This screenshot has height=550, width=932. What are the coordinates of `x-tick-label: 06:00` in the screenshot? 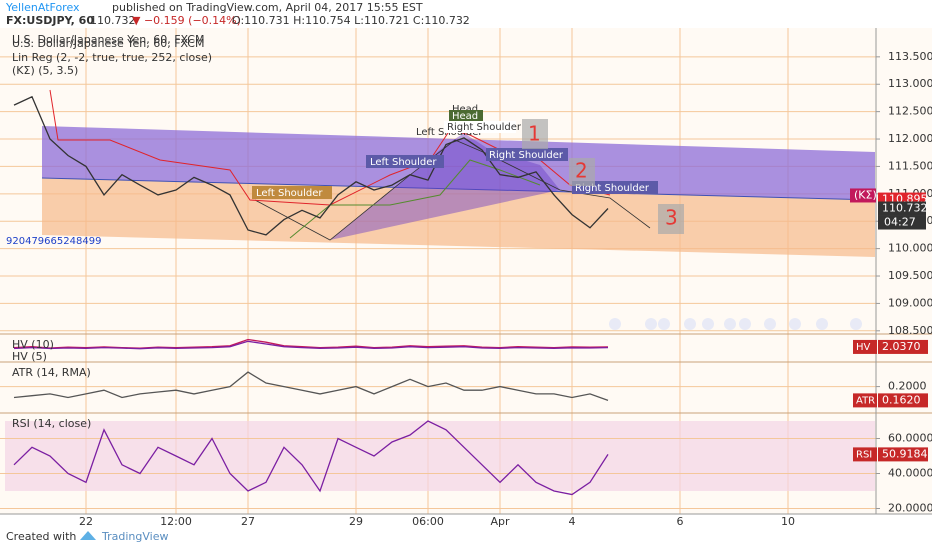 It's located at (428, 521).